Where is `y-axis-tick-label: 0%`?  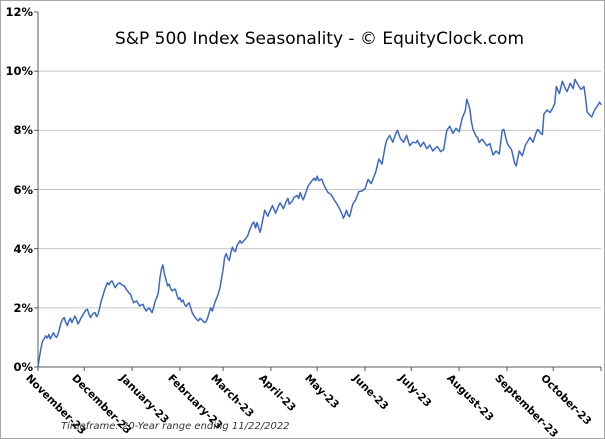
y-axis-tick-label: 0% is located at coordinates (23, 367).